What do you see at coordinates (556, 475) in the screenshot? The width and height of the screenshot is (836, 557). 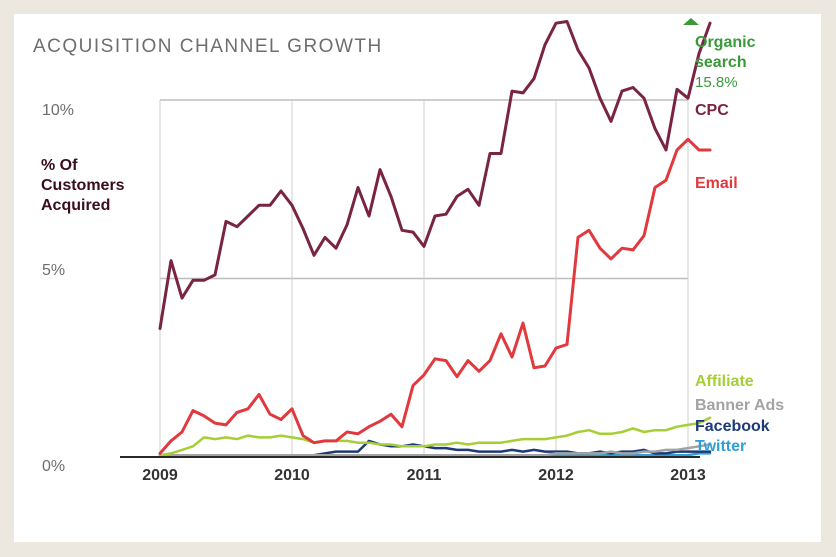 I see `x-tick-2012: 2012` at bounding box center [556, 475].